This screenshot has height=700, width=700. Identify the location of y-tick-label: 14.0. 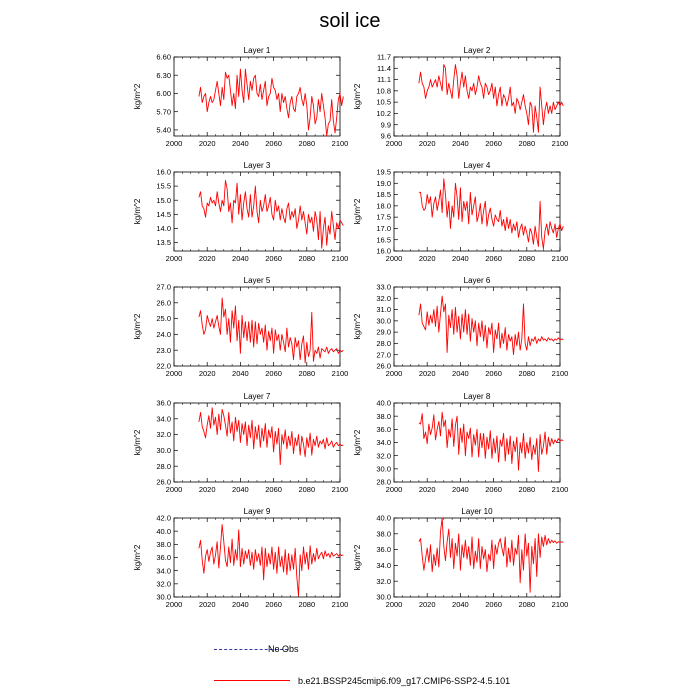
(163, 228).